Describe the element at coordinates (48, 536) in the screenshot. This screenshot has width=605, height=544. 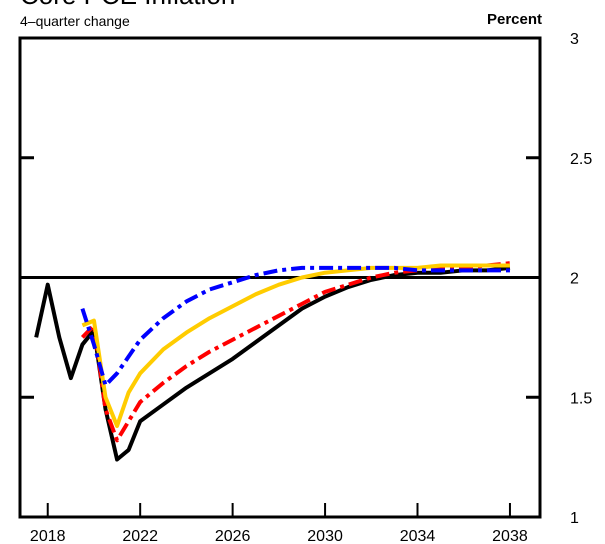
I see `x-tick-label: 2018` at that location.